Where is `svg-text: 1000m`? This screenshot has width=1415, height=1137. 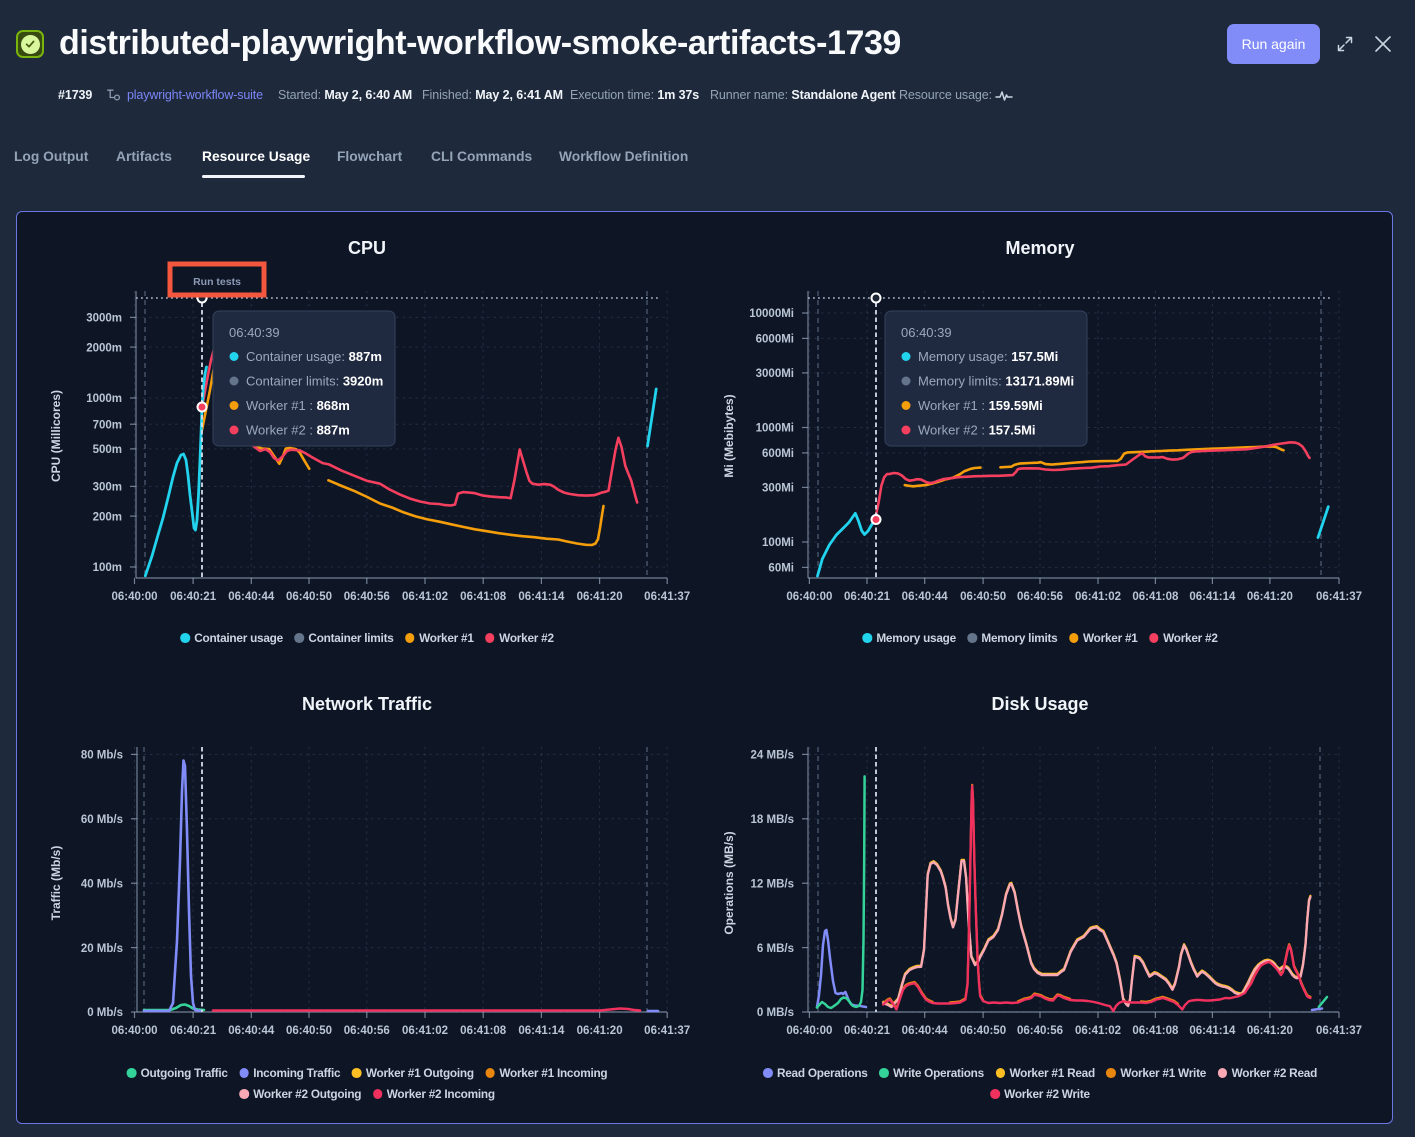 svg-text: 1000m is located at coordinates (104, 399).